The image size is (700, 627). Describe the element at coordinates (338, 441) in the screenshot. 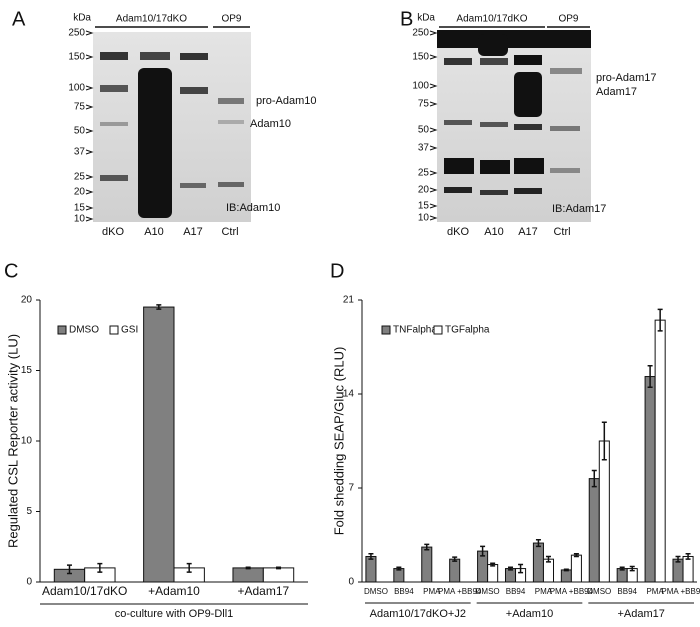

I see `y-axis-label: Fold shedding SEAP/Gluc (RLU)` at that location.